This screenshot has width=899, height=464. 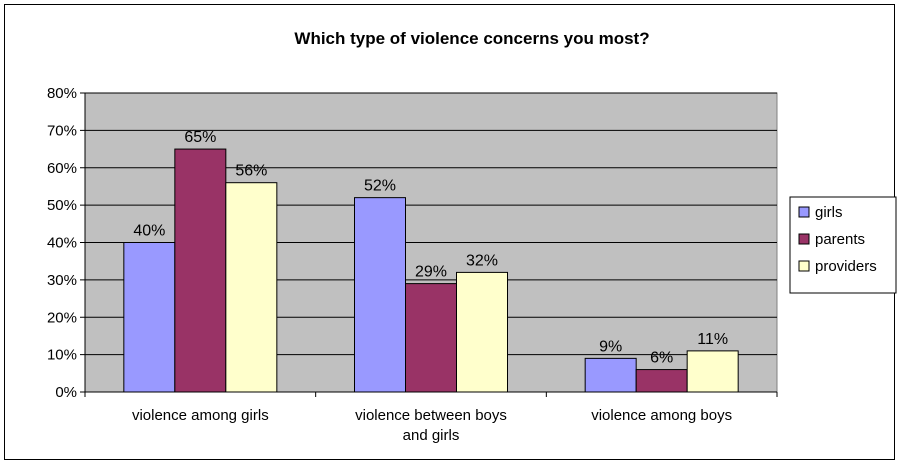 I want to click on x-category-label: violence among boys, so click(x=661, y=415).